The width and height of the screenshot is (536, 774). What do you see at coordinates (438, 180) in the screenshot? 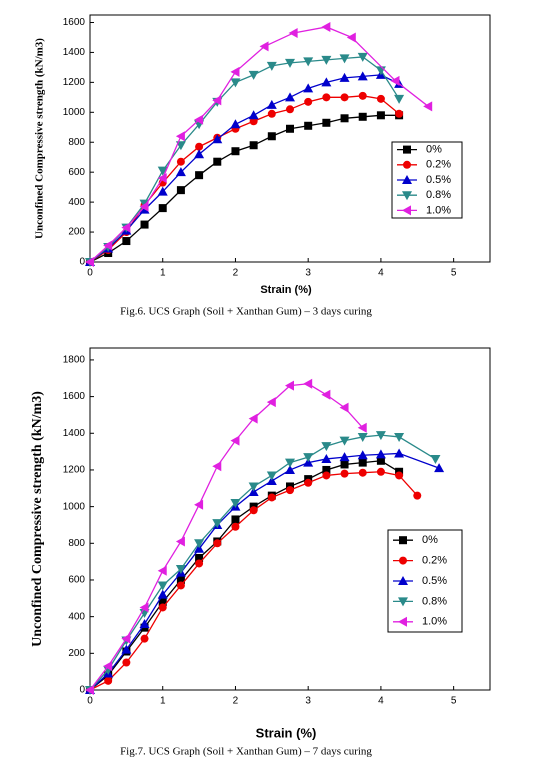
I see `legend-label: 0.5%` at bounding box center [438, 180].